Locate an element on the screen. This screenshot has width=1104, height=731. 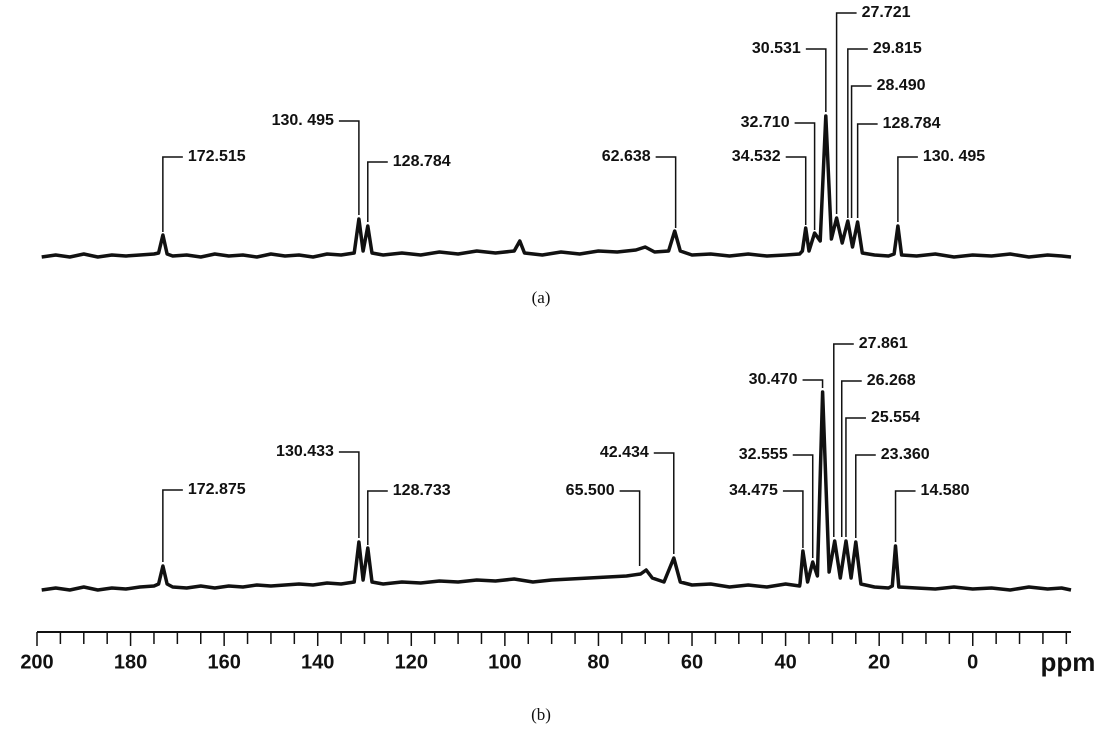
x-tick-label: 160 is located at coordinates (223, 662).